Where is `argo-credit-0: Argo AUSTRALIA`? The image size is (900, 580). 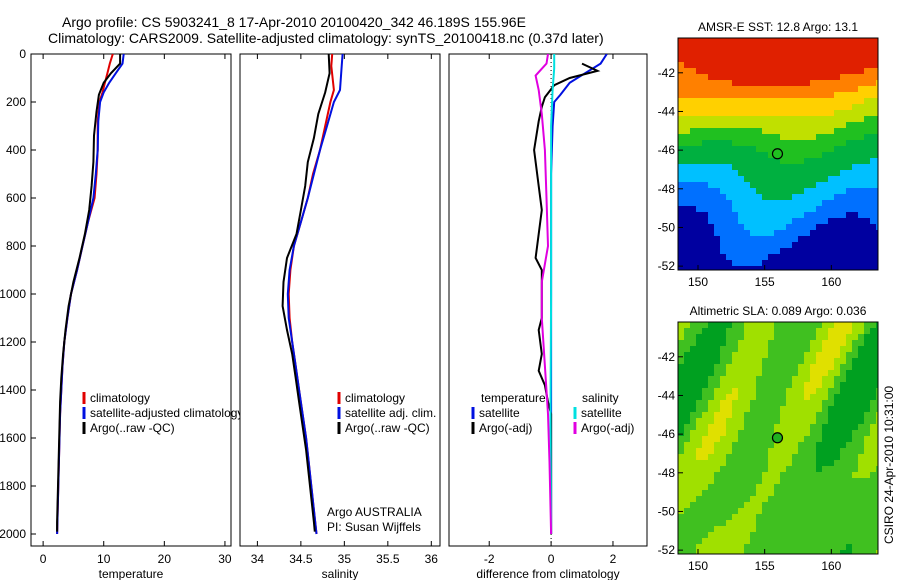 argo-credit-0: Argo AUSTRALIA is located at coordinates (374, 512).